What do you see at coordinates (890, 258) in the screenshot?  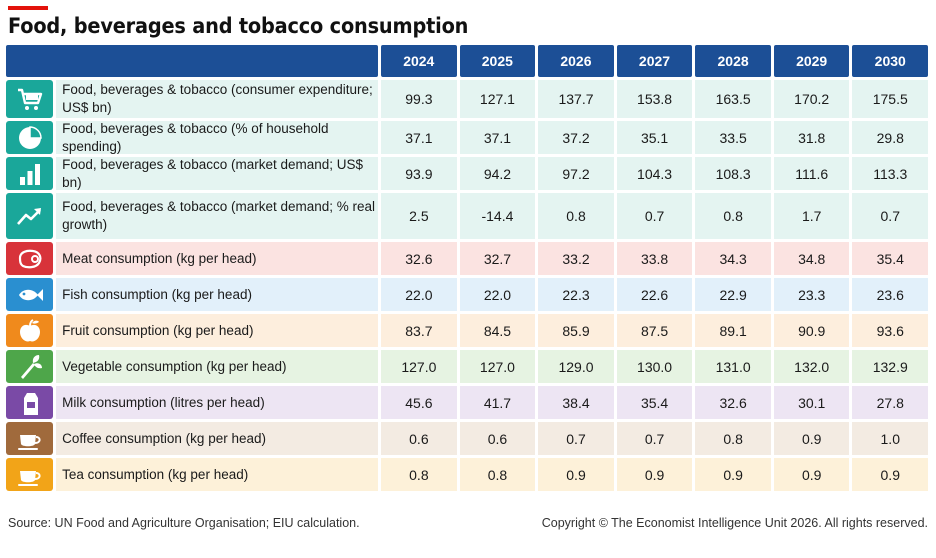 I see `table-cell: 35.4` at bounding box center [890, 258].